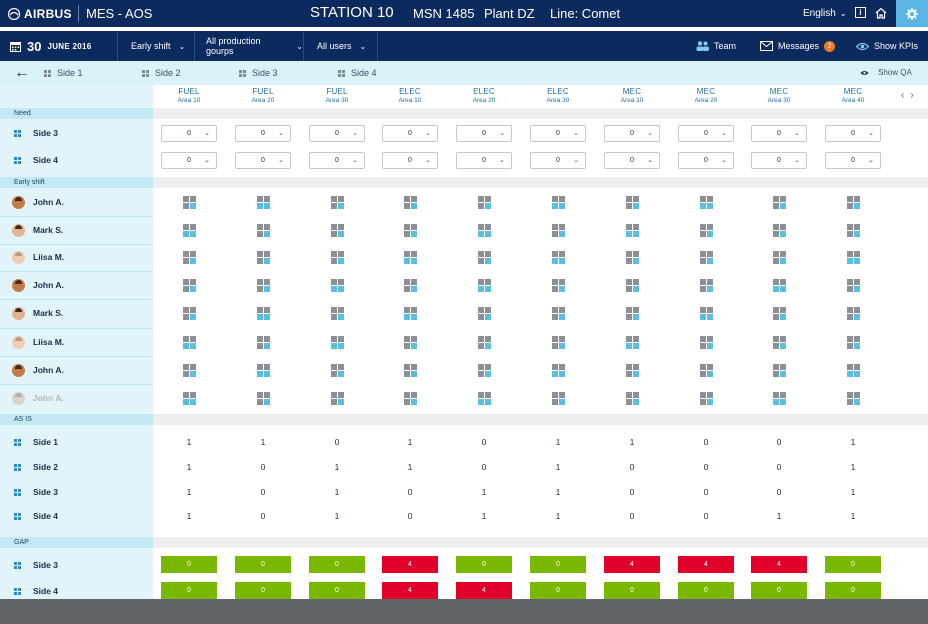  Describe the element at coordinates (860, 12) in the screenshot. I see `info-icon: i` at that location.